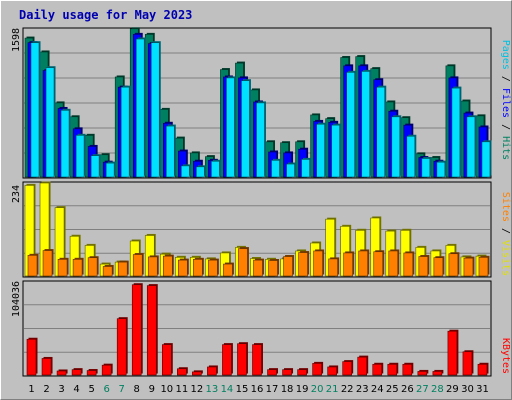  Describe the element at coordinates (137, 389) in the screenshot. I see `day-label-8: 8` at that location.